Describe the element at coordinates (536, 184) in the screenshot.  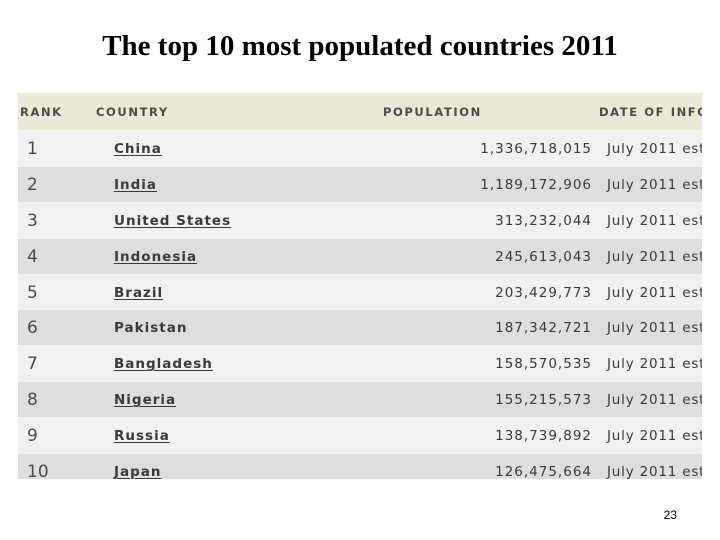
I see `population-cell: 1,189,172,906` at that location.